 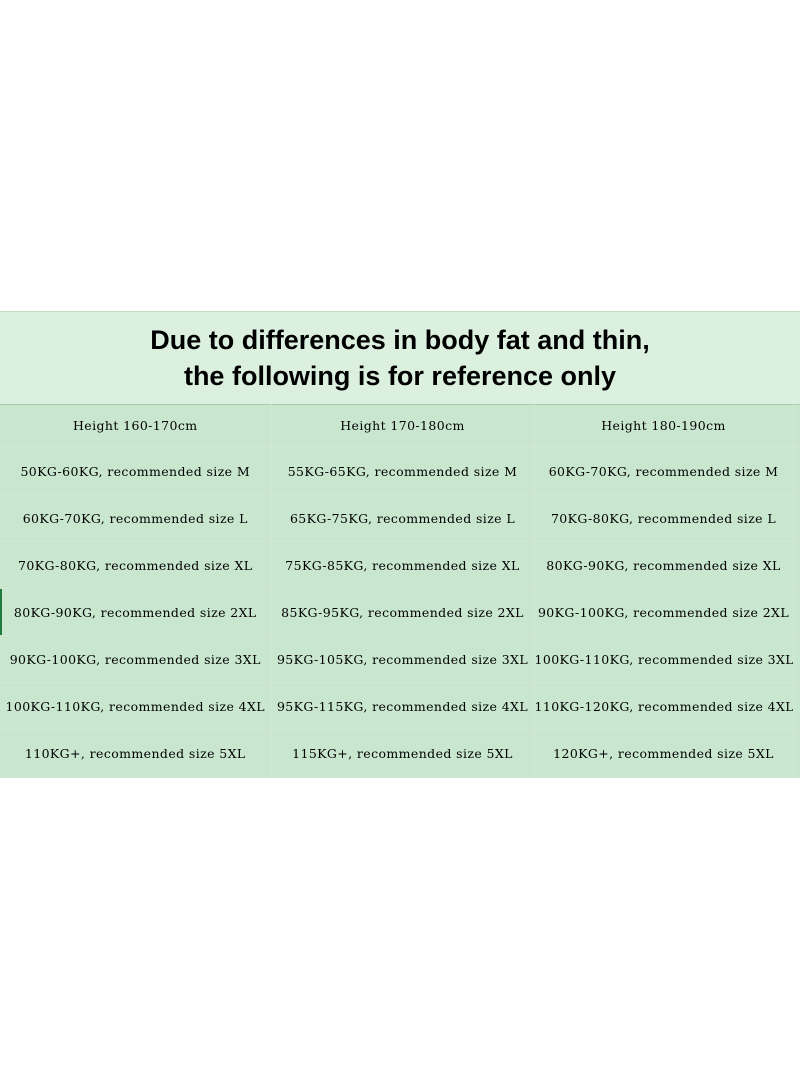 I want to click on table-cell-selected: 80KG-90KG, recommended size 2XL, so click(x=136, y=612).